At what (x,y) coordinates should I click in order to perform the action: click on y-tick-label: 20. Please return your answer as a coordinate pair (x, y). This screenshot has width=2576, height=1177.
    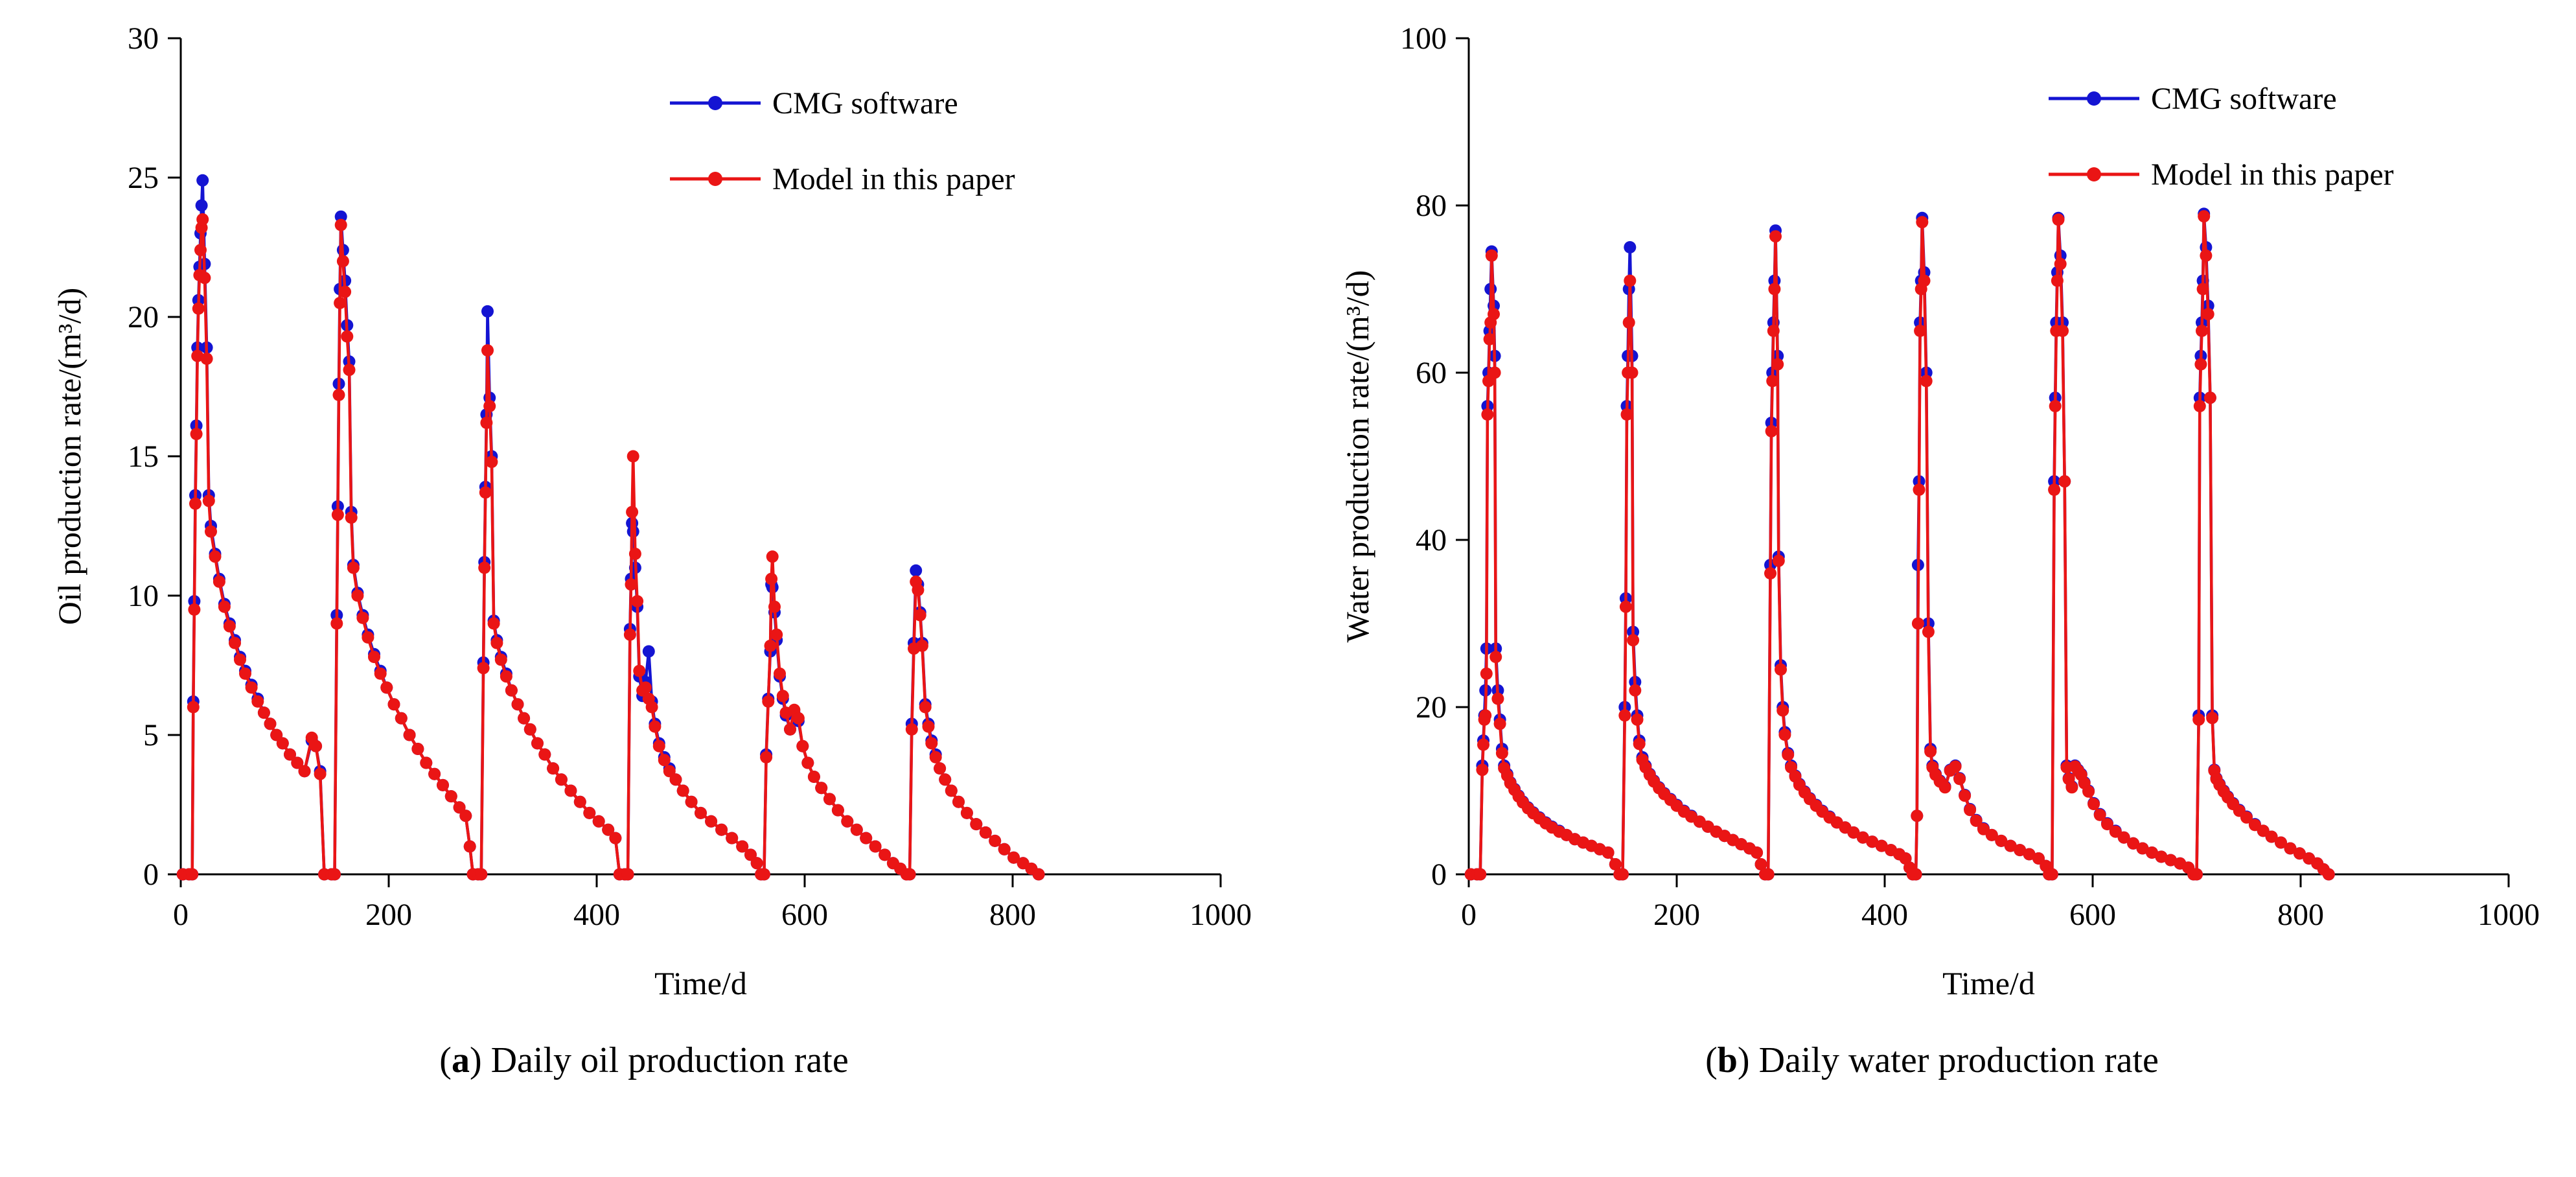
    Looking at the image, I should click on (143, 317).